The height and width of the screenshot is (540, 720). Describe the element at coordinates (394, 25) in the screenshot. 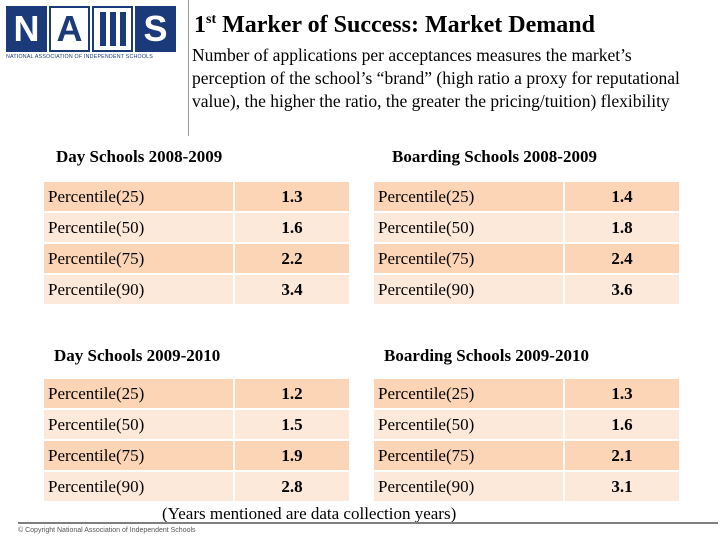

I see `page-title: 1st Marker of Success: Market Demand` at that location.